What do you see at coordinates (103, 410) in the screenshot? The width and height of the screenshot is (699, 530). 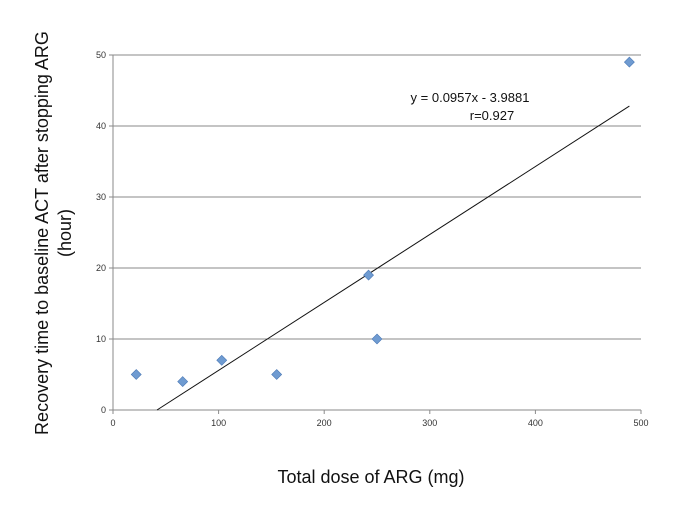 I see `y-tick-label-0: 0` at bounding box center [103, 410].